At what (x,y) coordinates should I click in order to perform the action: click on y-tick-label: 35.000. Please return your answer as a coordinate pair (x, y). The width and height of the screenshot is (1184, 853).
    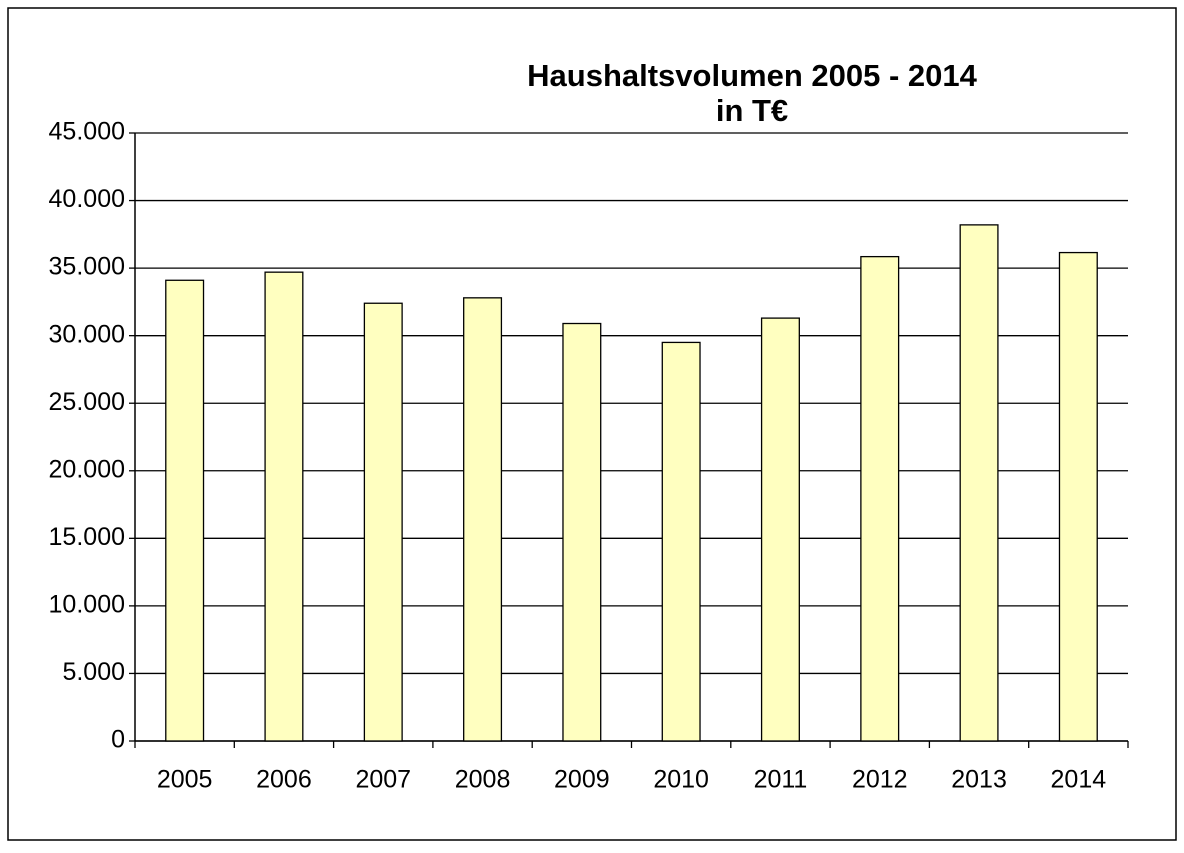
    Looking at the image, I should click on (87, 267).